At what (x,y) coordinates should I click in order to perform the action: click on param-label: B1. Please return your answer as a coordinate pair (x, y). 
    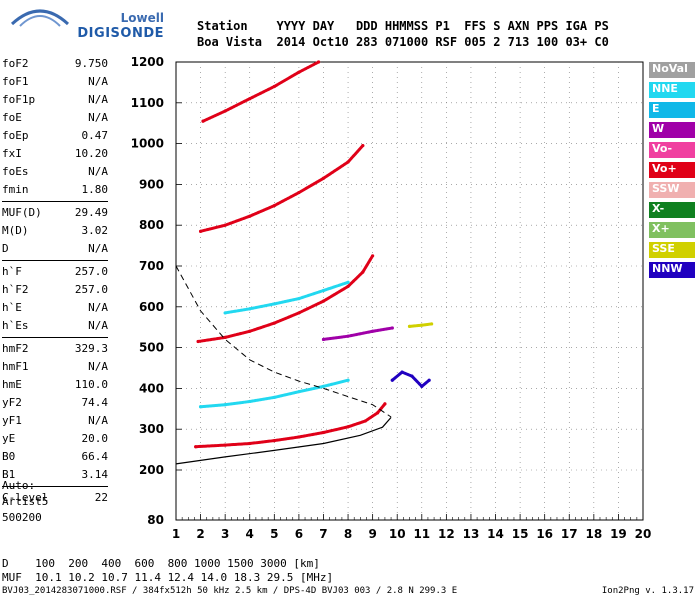
    Looking at the image, I should click on (9, 474).